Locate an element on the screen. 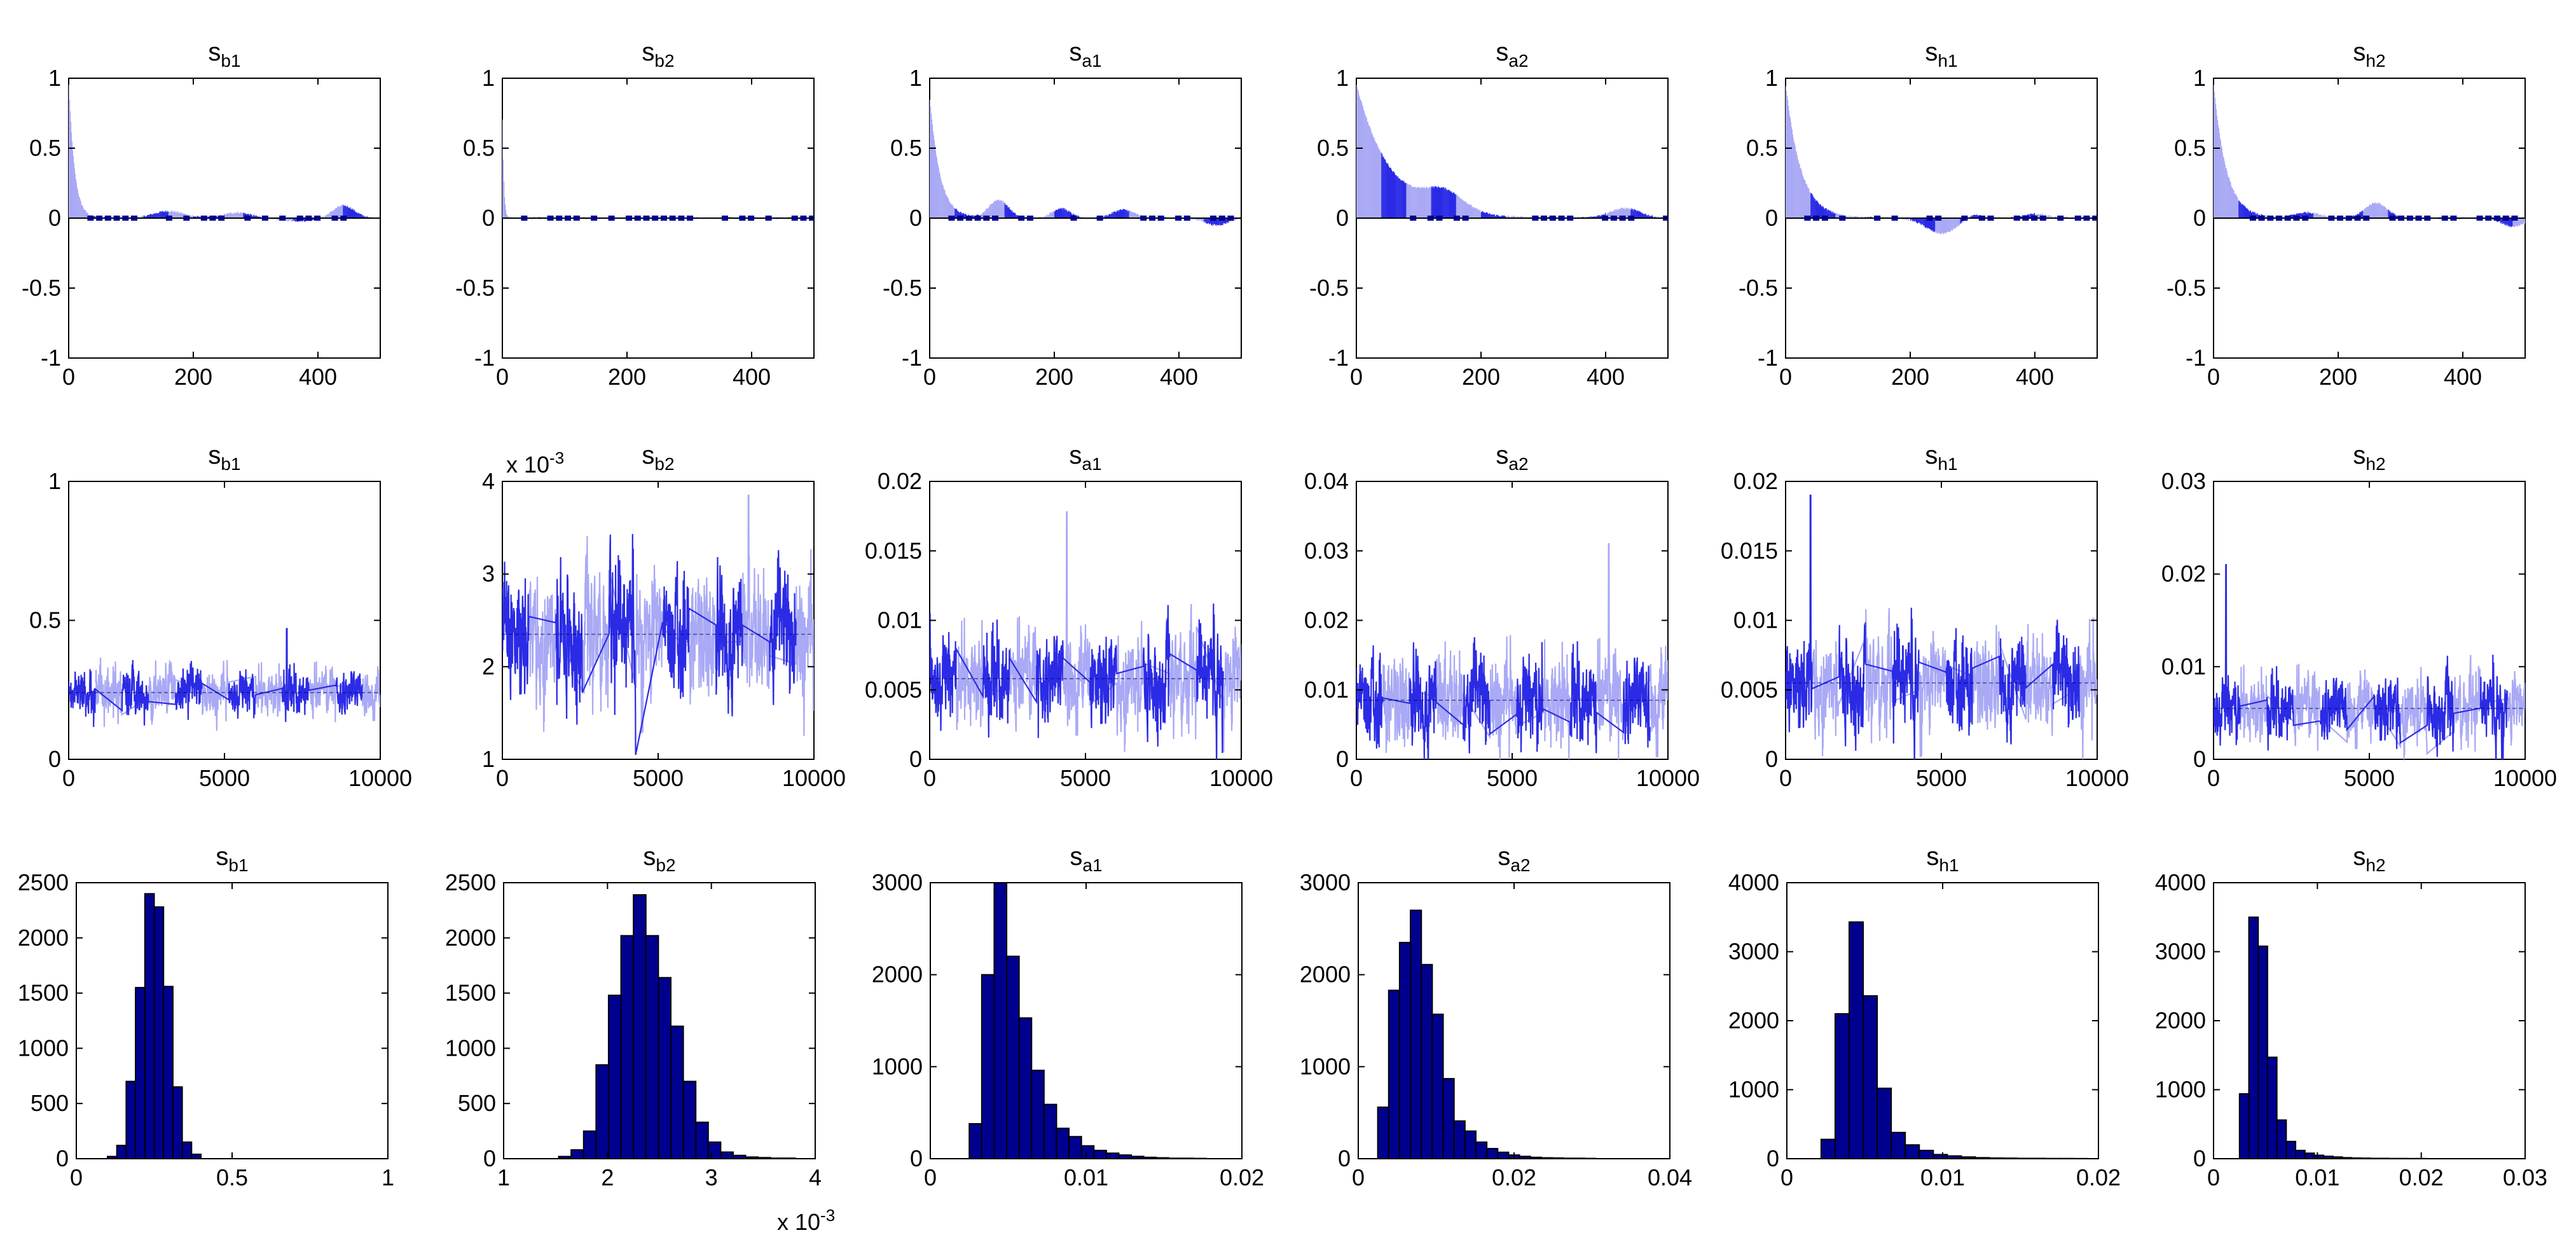  trace-line is located at coordinates (649, 645).